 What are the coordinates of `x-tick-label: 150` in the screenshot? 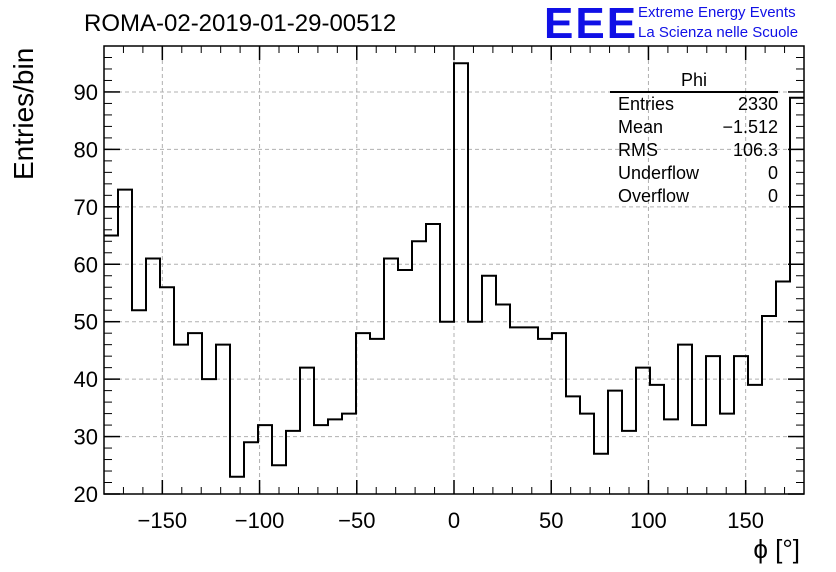 It's located at (745, 520).